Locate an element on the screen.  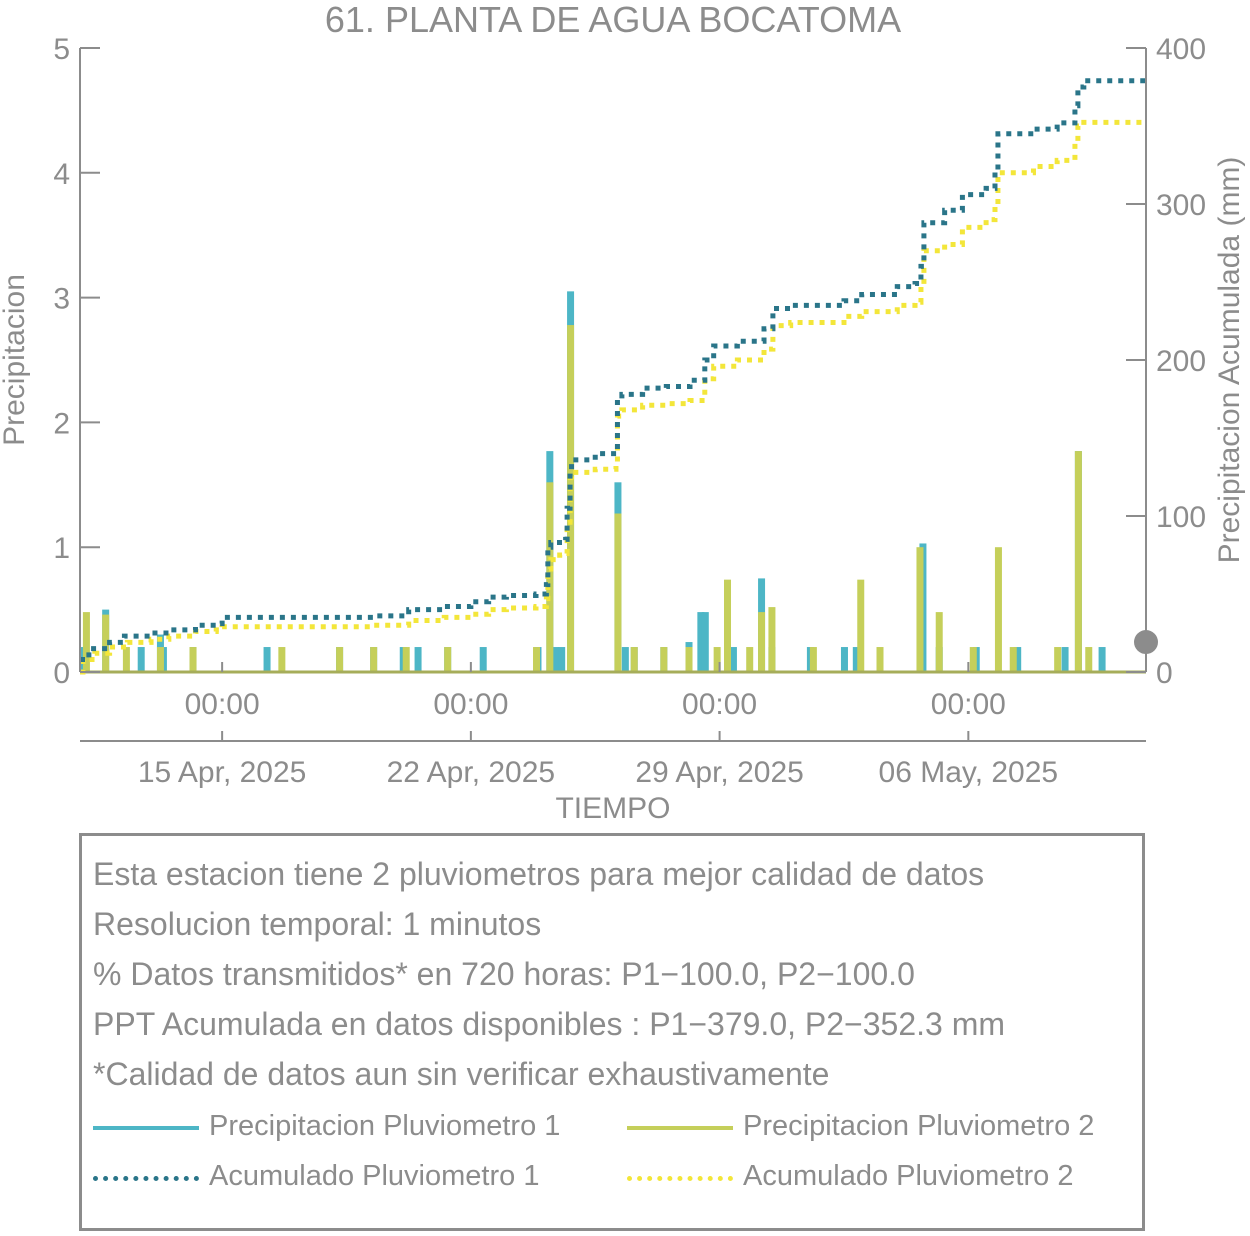
legend-label-acc2: Acumulado Pluviometro 2 is located at coordinates (908, 1176).